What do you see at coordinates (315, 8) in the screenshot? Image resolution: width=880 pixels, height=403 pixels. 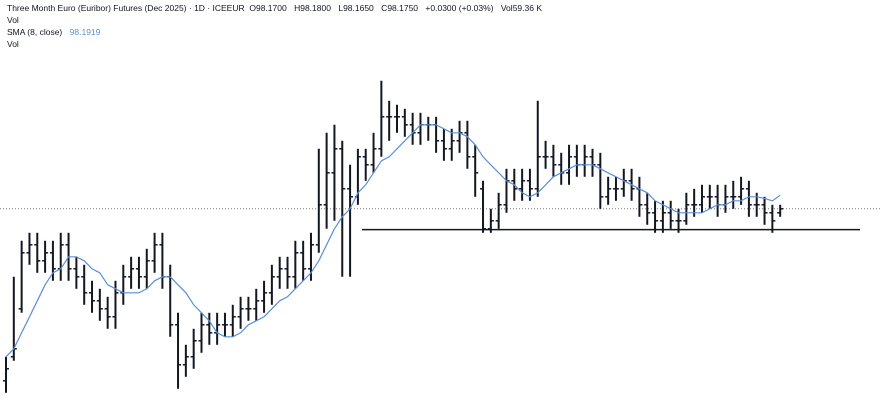 I see `h-value: 98.1800` at bounding box center [315, 8].